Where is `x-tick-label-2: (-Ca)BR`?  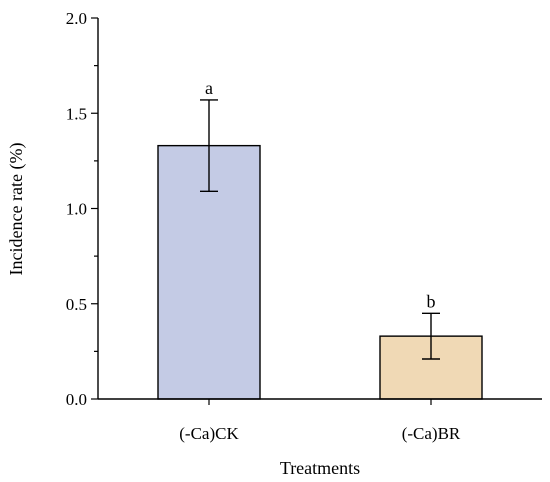 x-tick-label-2: (-Ca)BR is located at coordinates (431, 433).